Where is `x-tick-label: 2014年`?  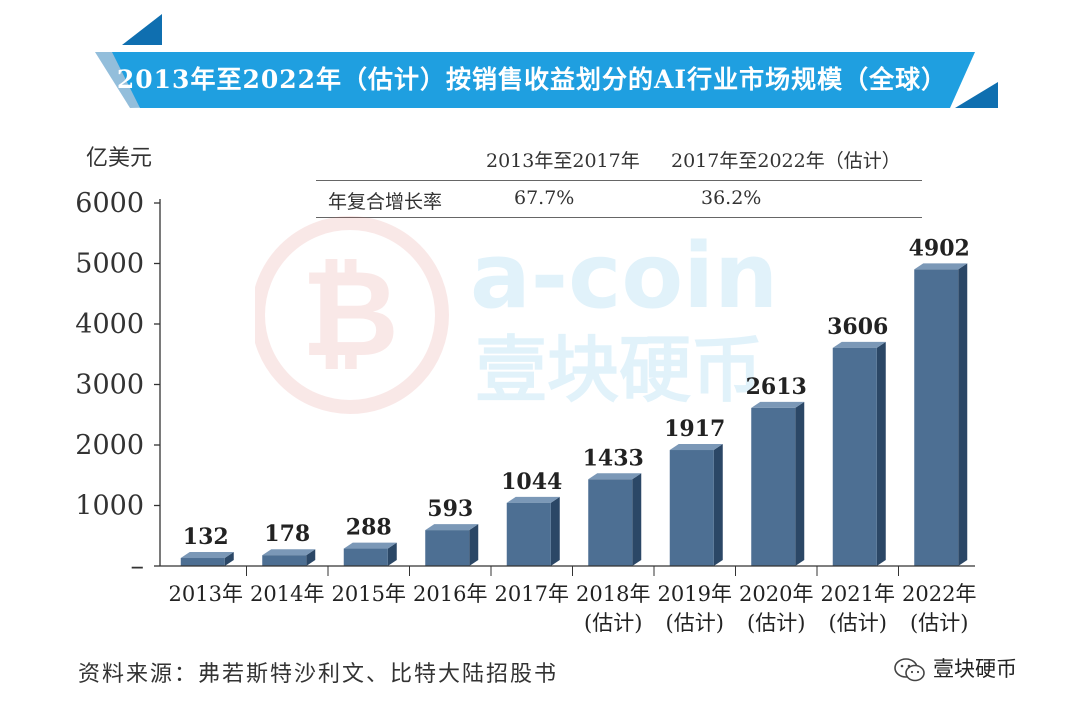 x-tick-label: 2014年 is located at coordinates (287, 594).